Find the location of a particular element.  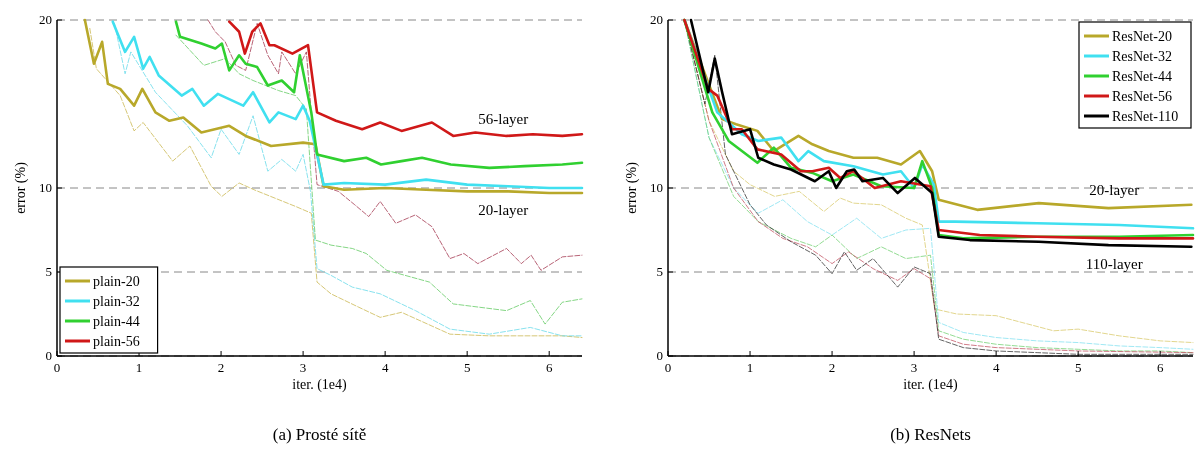

text: (a) Prosté sítě is located at coordinates (319, 434).